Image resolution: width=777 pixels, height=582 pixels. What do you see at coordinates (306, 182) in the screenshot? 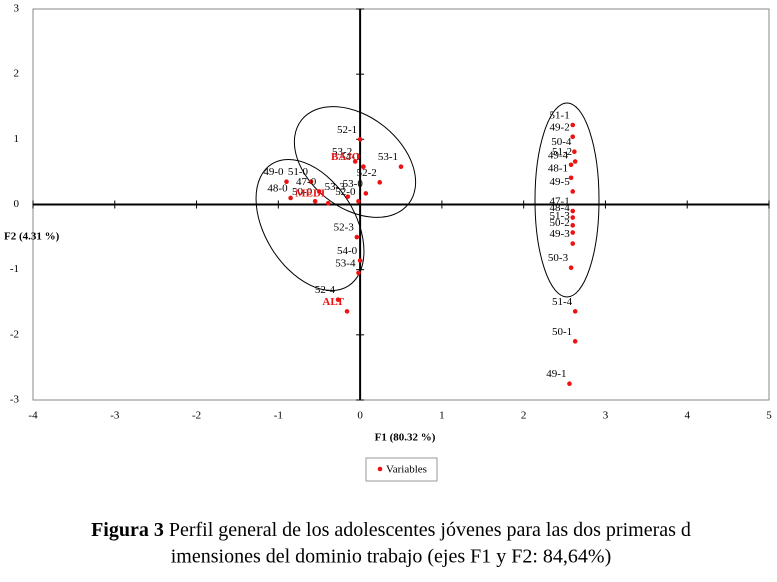
I see `point-label: 47-0` at bounding box center [306, 182].